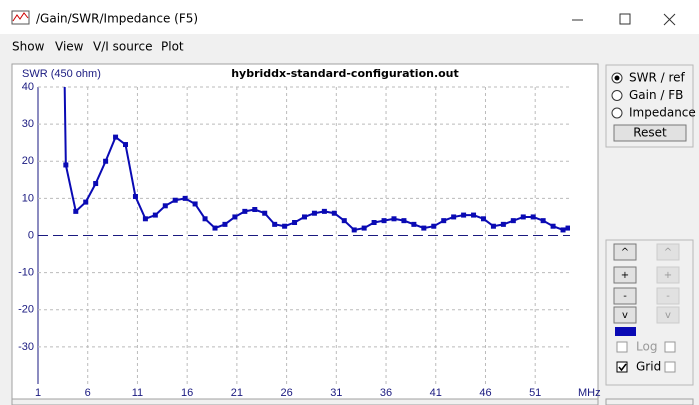 This screenshot has width=699, height=405. What do you see at coordinates (625, 19) in the screenshot?
I see `maximize-button` at bounding box center [625, 19].